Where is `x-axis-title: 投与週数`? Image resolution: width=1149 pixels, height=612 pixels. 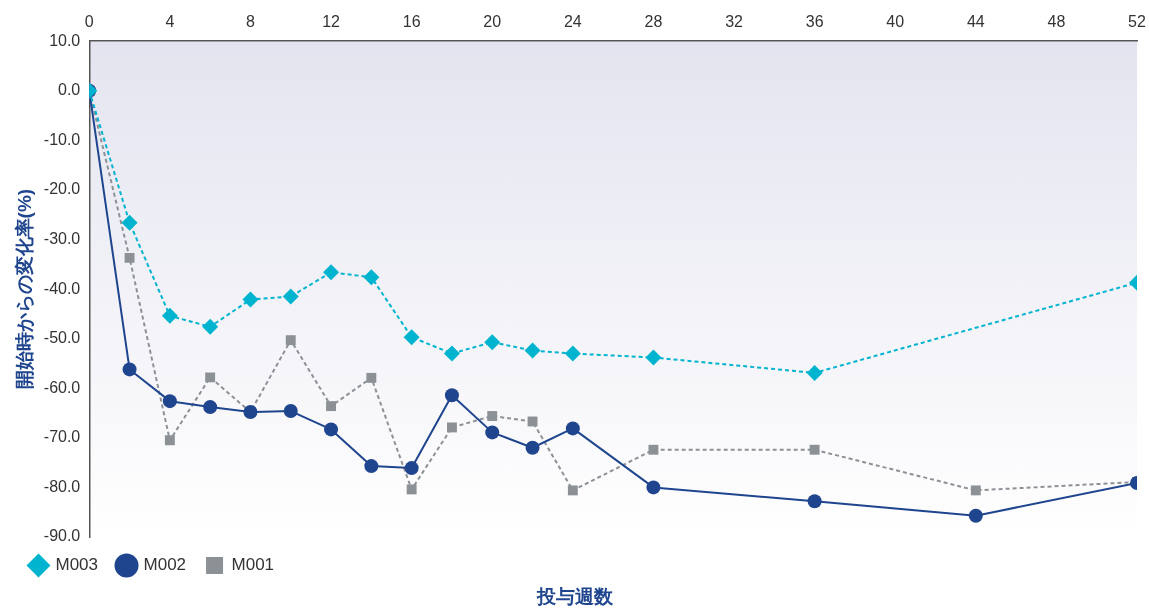 x-axis-title: 投与週数 is located at coordinates (574, 596).